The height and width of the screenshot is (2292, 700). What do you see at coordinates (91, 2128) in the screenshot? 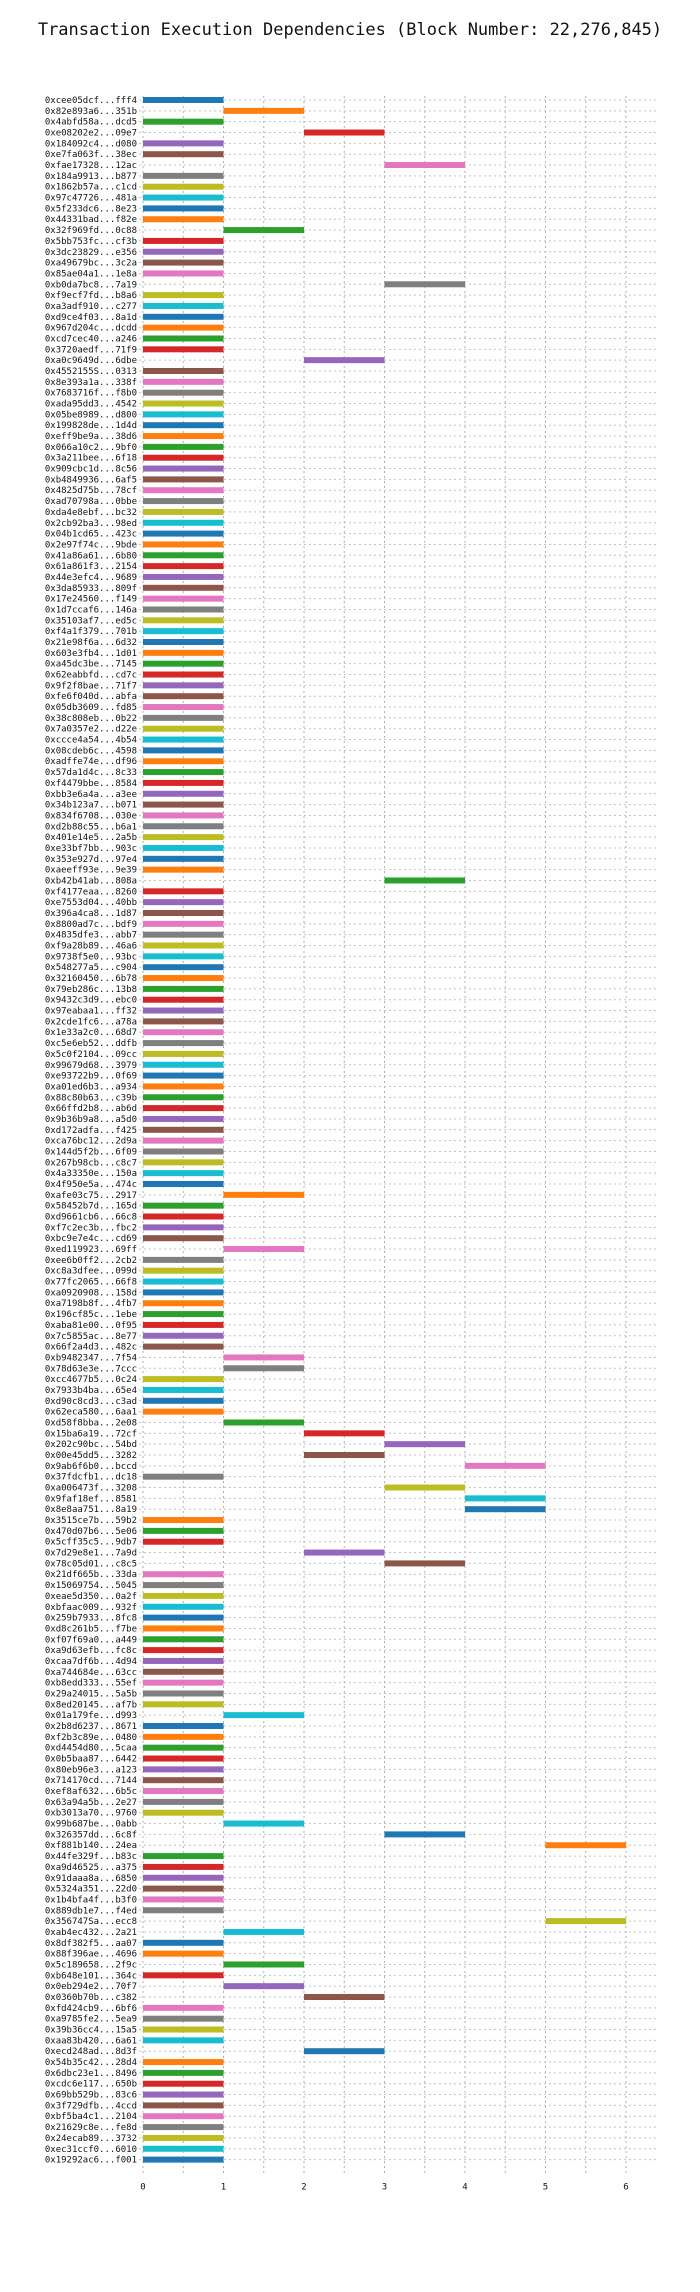
I see `y-tick-label: 0x21629c8e...fe8d` at bounding box center [91, 2128].